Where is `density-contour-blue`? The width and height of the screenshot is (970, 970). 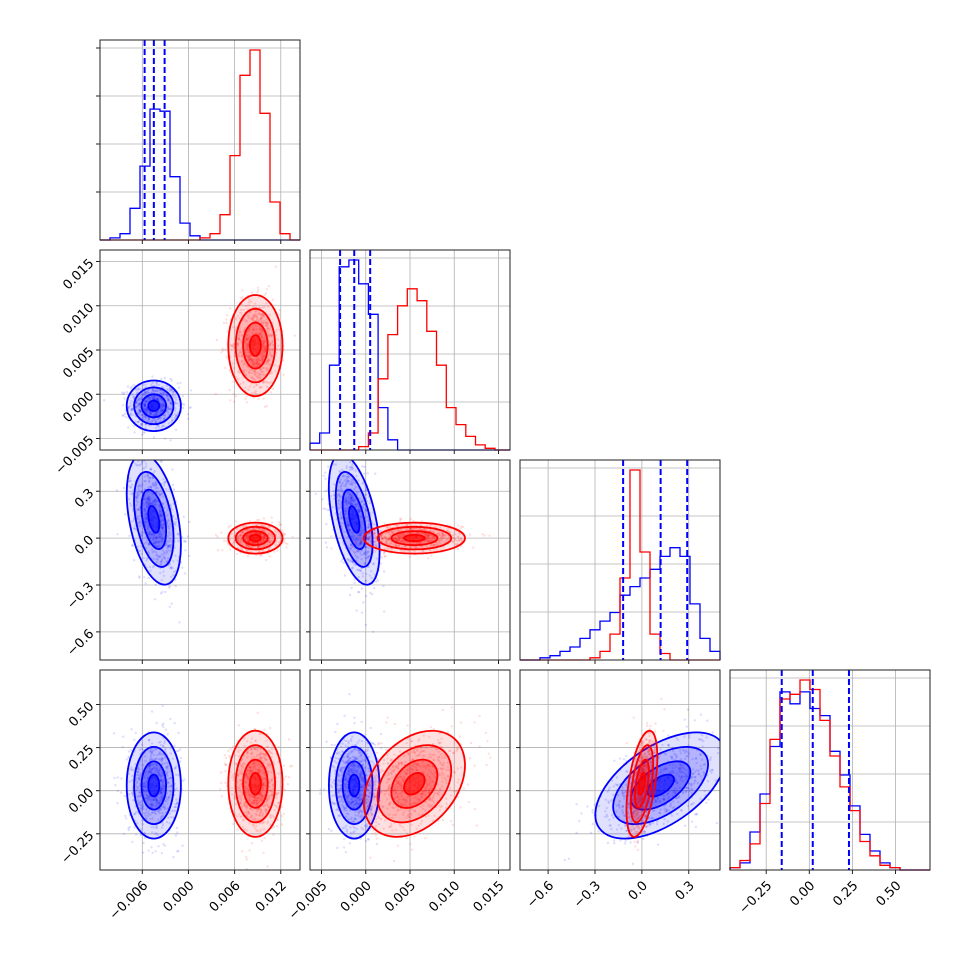 density-contour-blue is located at coordinates (154, 519).